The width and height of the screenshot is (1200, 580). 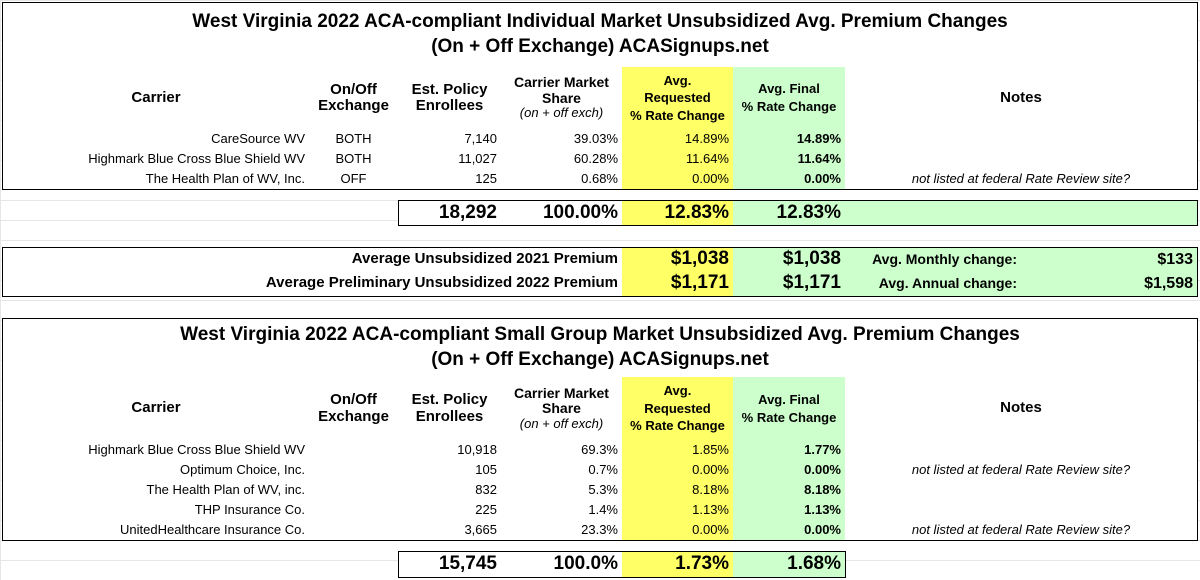 I want to click on small-group-share-cell: 0.7%, so click(x=562, y=470).